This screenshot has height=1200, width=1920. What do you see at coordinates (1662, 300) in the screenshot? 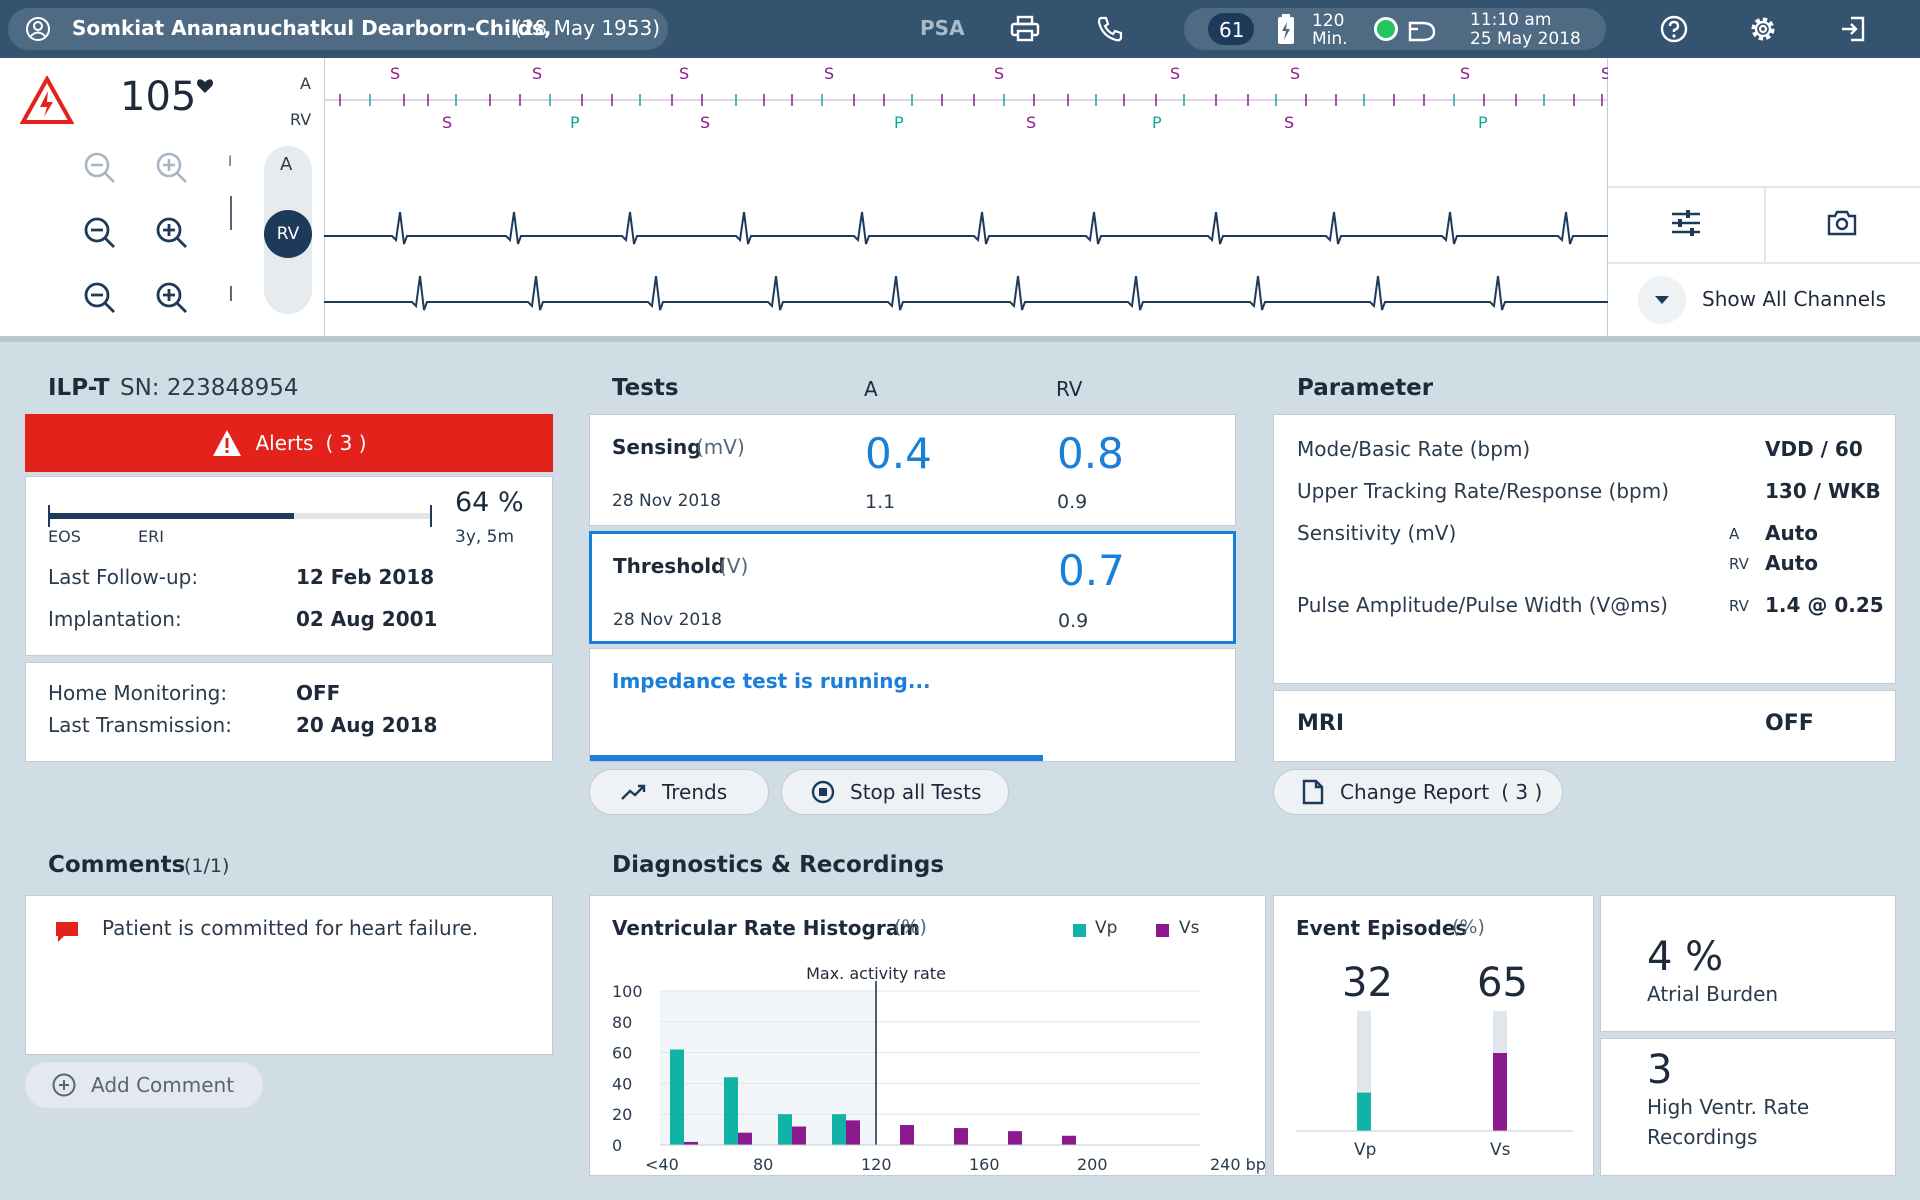
I see `chevron-down-icon` at bounding box center [1662, 300].